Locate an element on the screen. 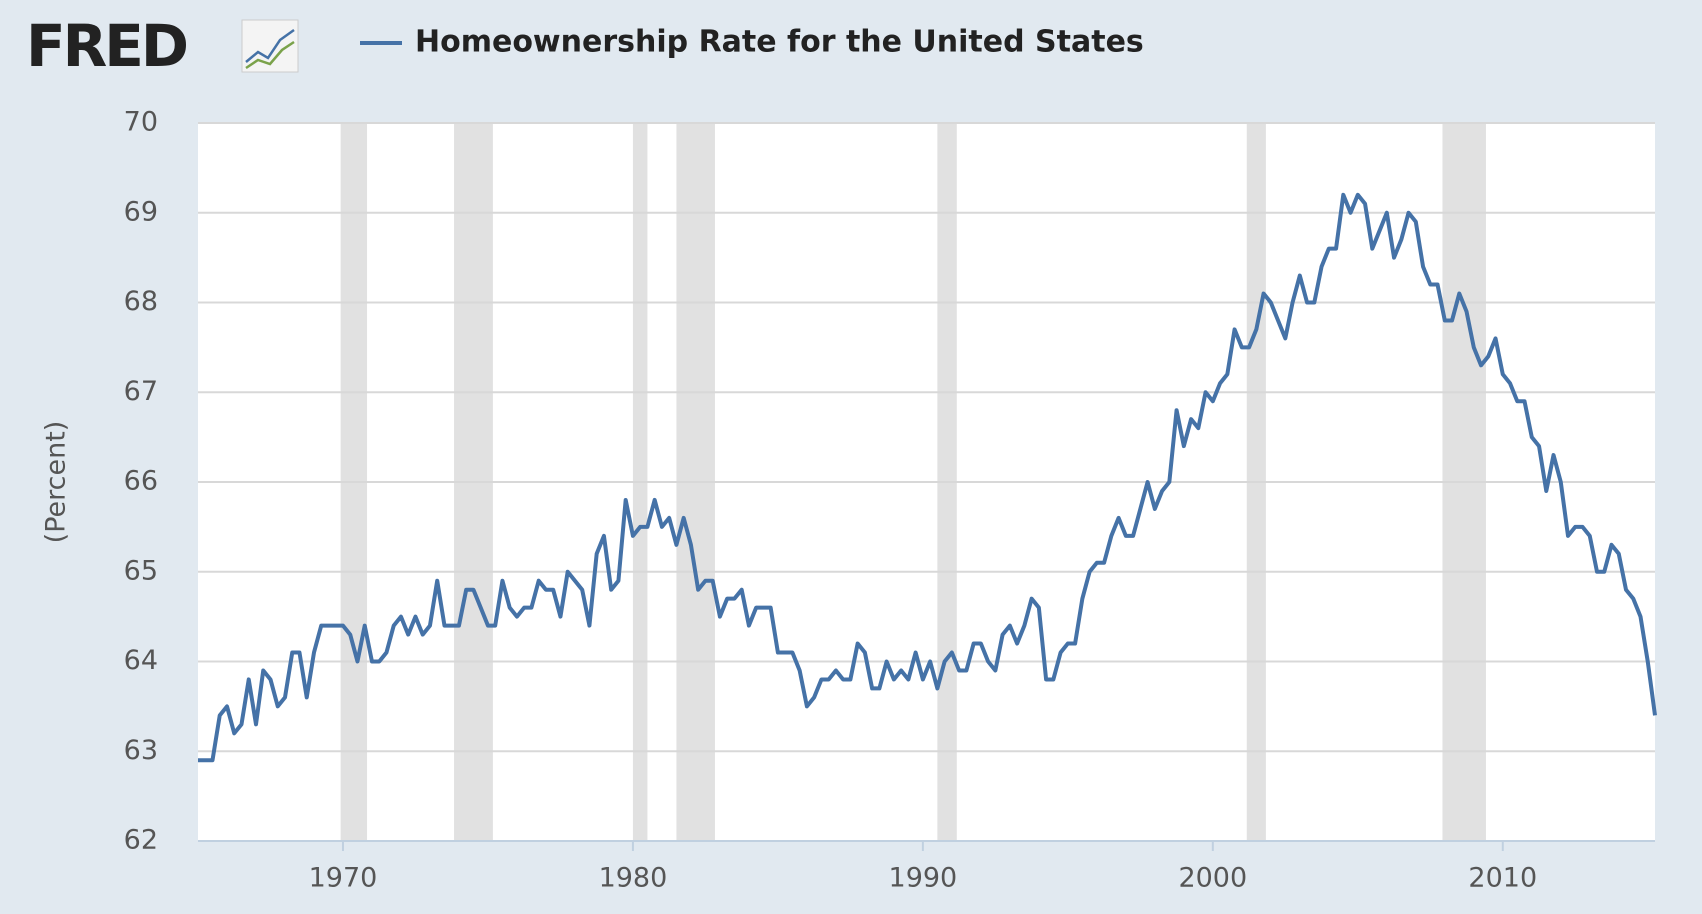 The image size is (1702, 914). x-tick-label: 2000 is located at coordinates (1212, 878).